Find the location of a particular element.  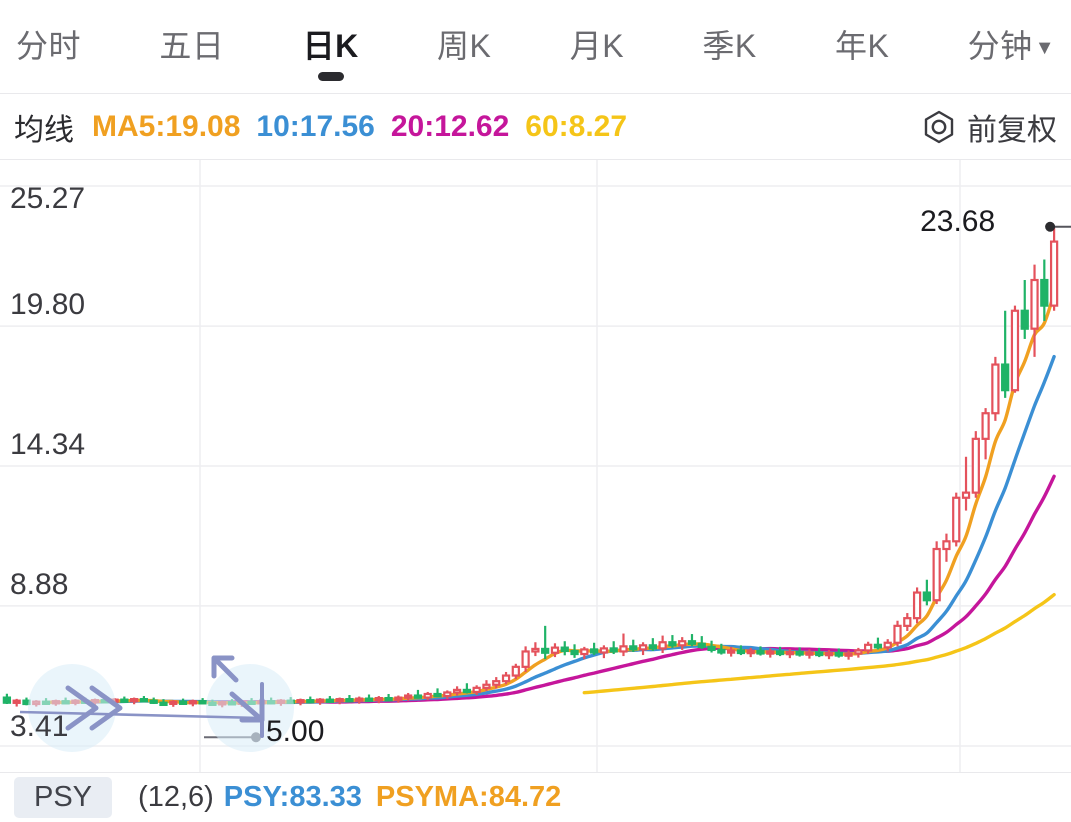

psy-value: PSY:83.33 is located at coordinates (292, 797).